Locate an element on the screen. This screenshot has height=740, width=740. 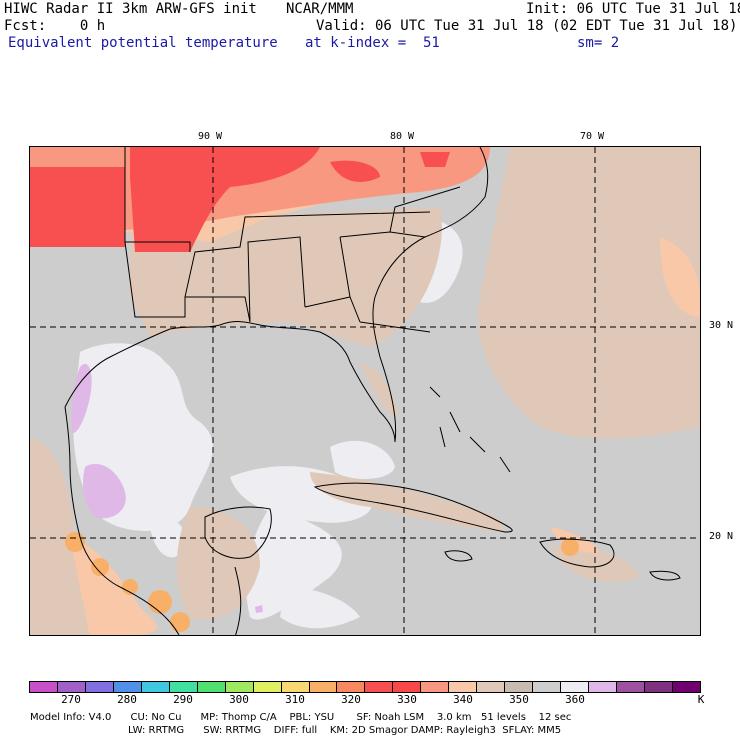
colorbar-tick-label: 310 is located at coordinates (295, 699).